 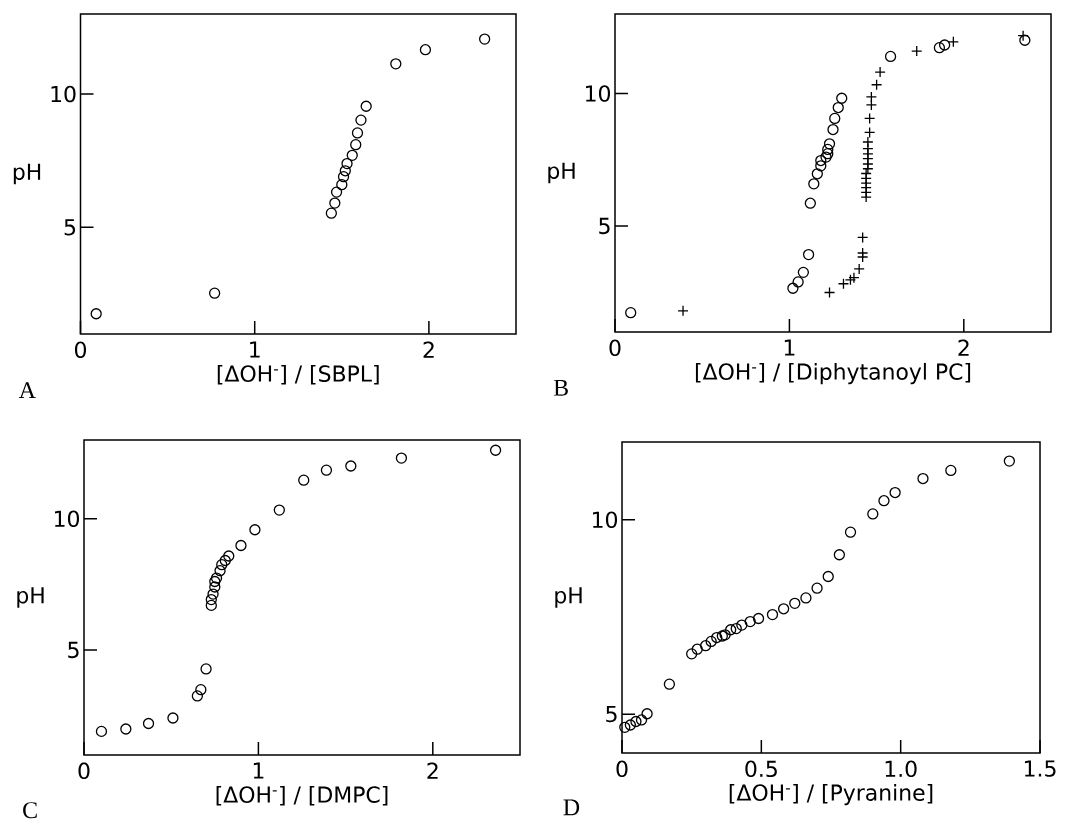 What do you see at coordinates (833, 373) in the screenshot?
I see `x-axis-title: [ΔOH$^{-}$] / [Diphytanoyl PC]` at bounding box center [833, 373].